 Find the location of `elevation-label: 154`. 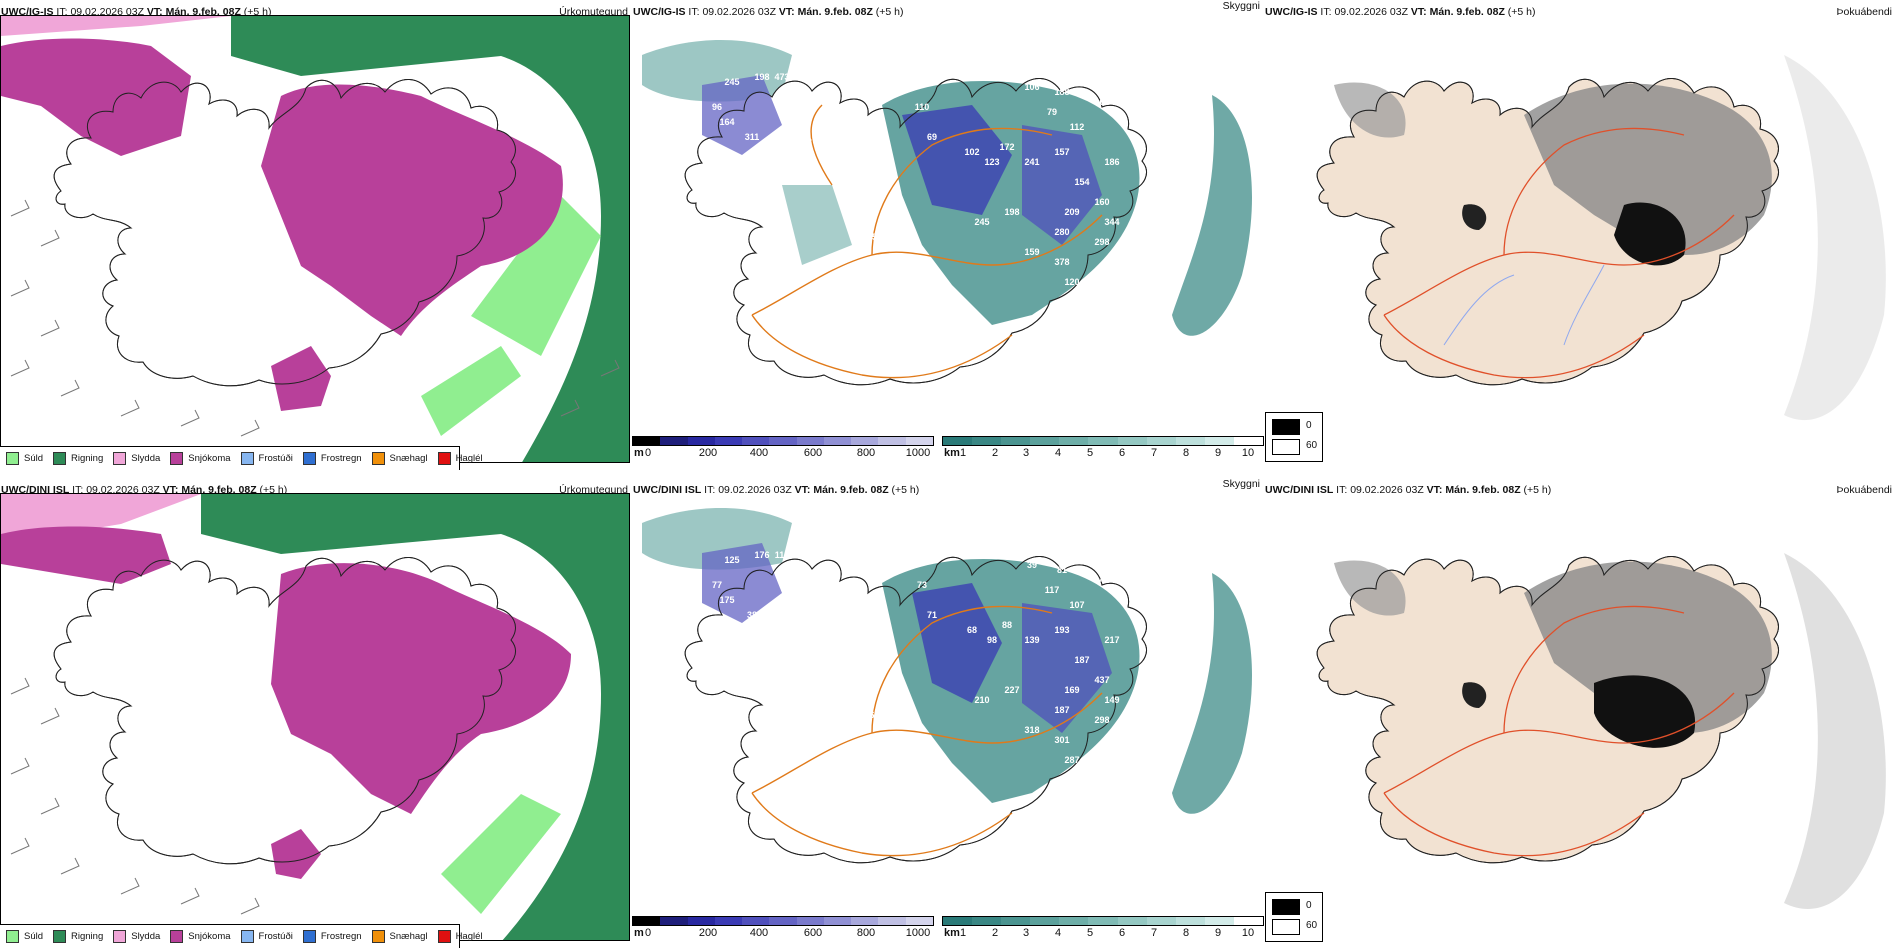

elevation-label: 154 is located at coordinates (1081, 182).